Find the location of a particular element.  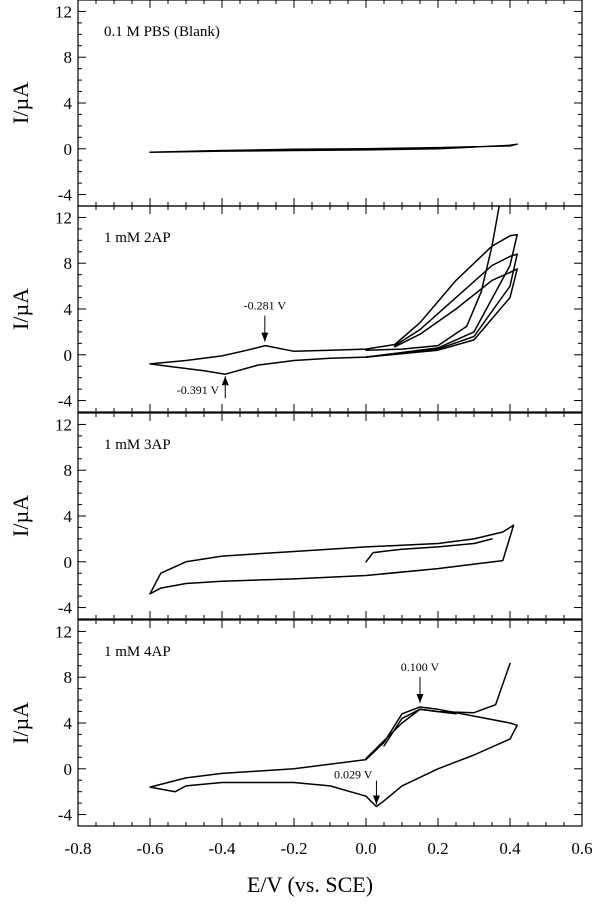

x-tick-label: 0.0 is located at coordinates (365, 848).